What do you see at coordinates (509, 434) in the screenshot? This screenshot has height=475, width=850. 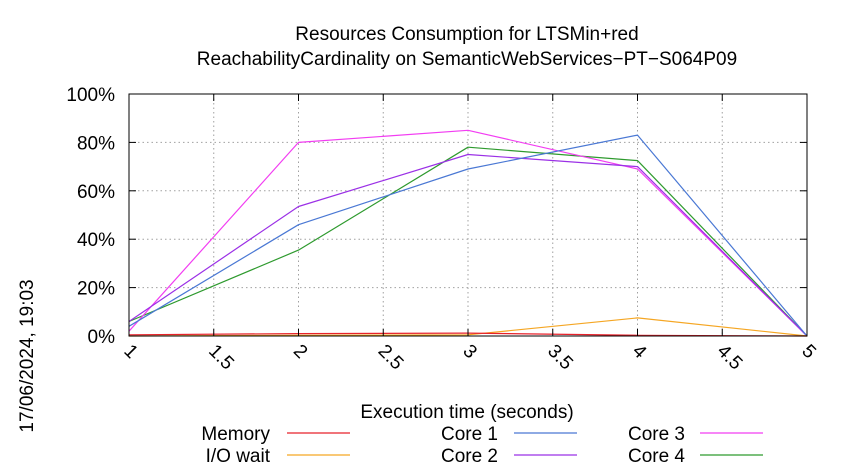 I see `legend-item: Core 1` at bounding box center [509, 434].